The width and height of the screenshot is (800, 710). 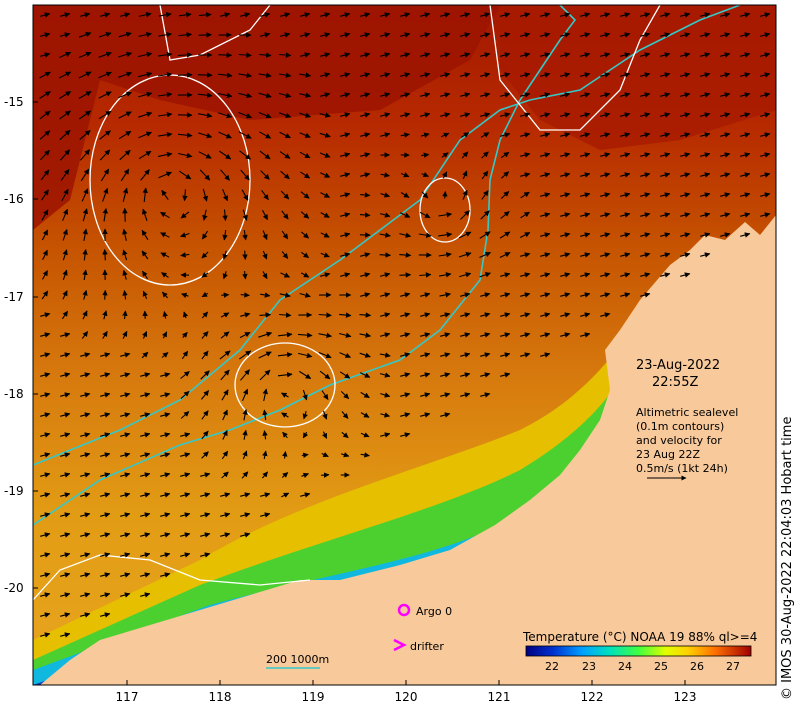 What do you see at coordinates (680, 426) in the screenshot?
I see `annotation-line: (0.1m contours)` at bounding box center [680, 426].